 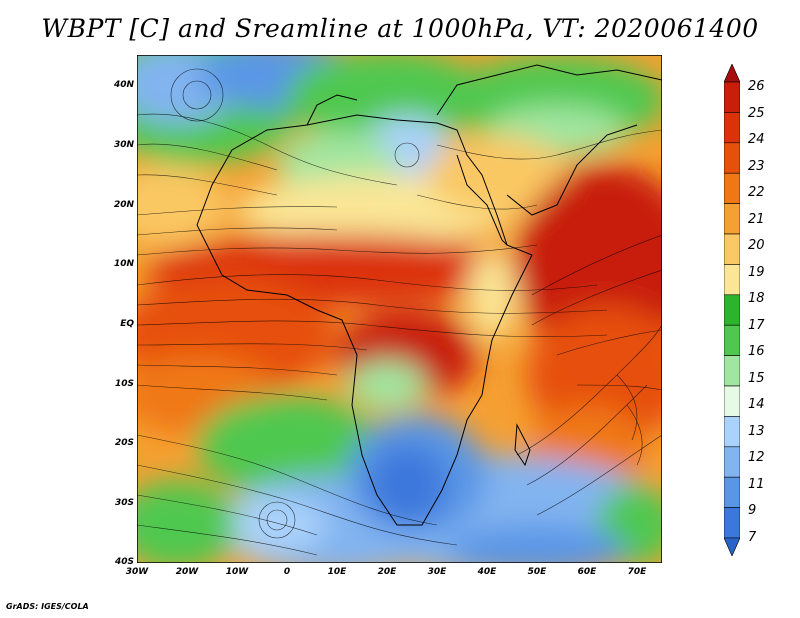 What do you see at coordinates (124, 562) in the screenshot?
I see `lat-label-40s: 40S` at bounding box center [124, 562].